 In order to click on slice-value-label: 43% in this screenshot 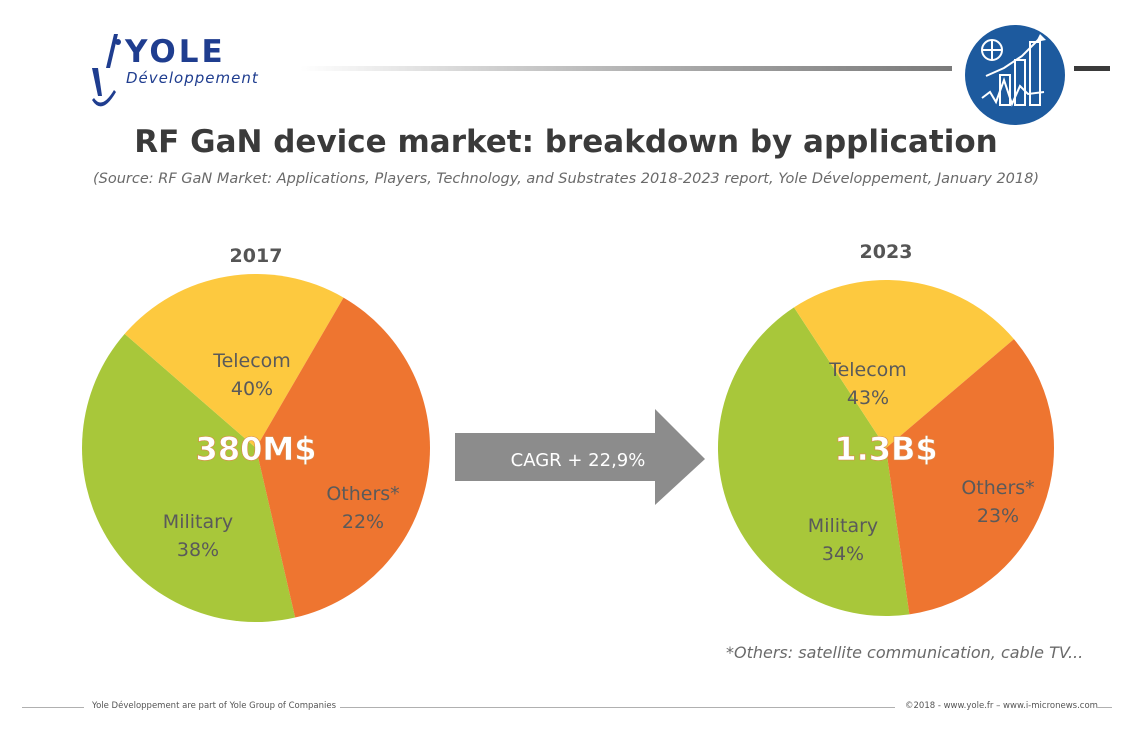, I will do `click(868, 398)`.